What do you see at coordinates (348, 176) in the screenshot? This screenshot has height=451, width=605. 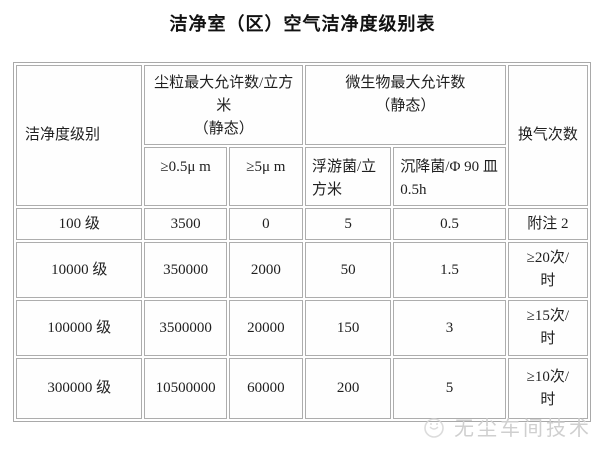 I see `header-floating-bacteria: 浮游菌/立 方米` at bounding box center [348, 176].